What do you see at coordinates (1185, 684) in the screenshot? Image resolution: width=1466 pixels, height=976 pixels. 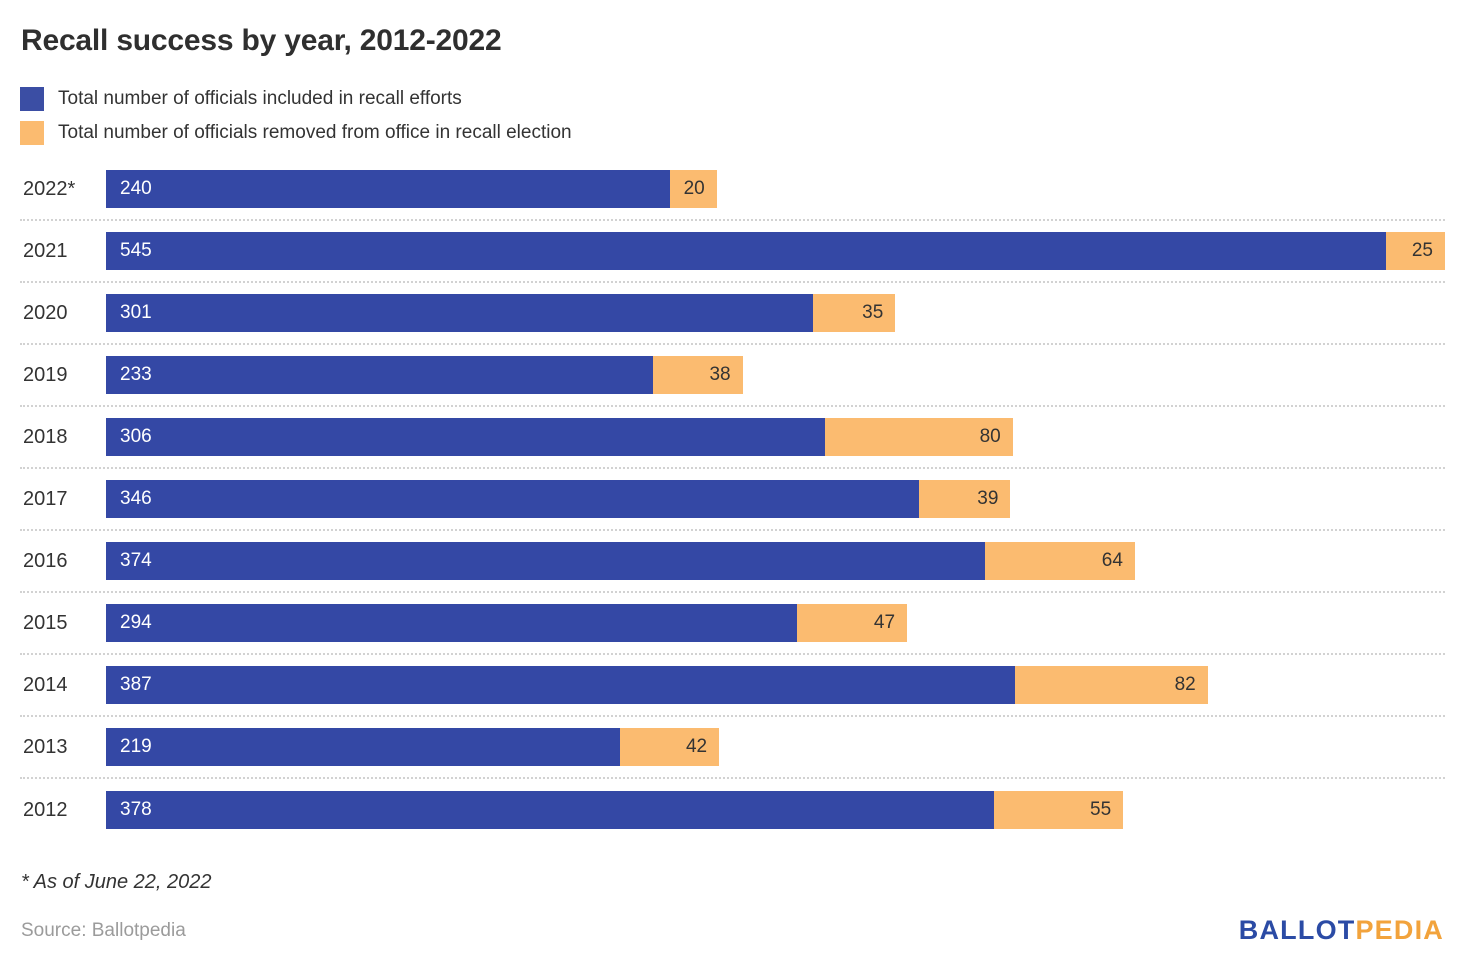 I see `bar-removed-value: 82` at bounding box center [1185, 684].